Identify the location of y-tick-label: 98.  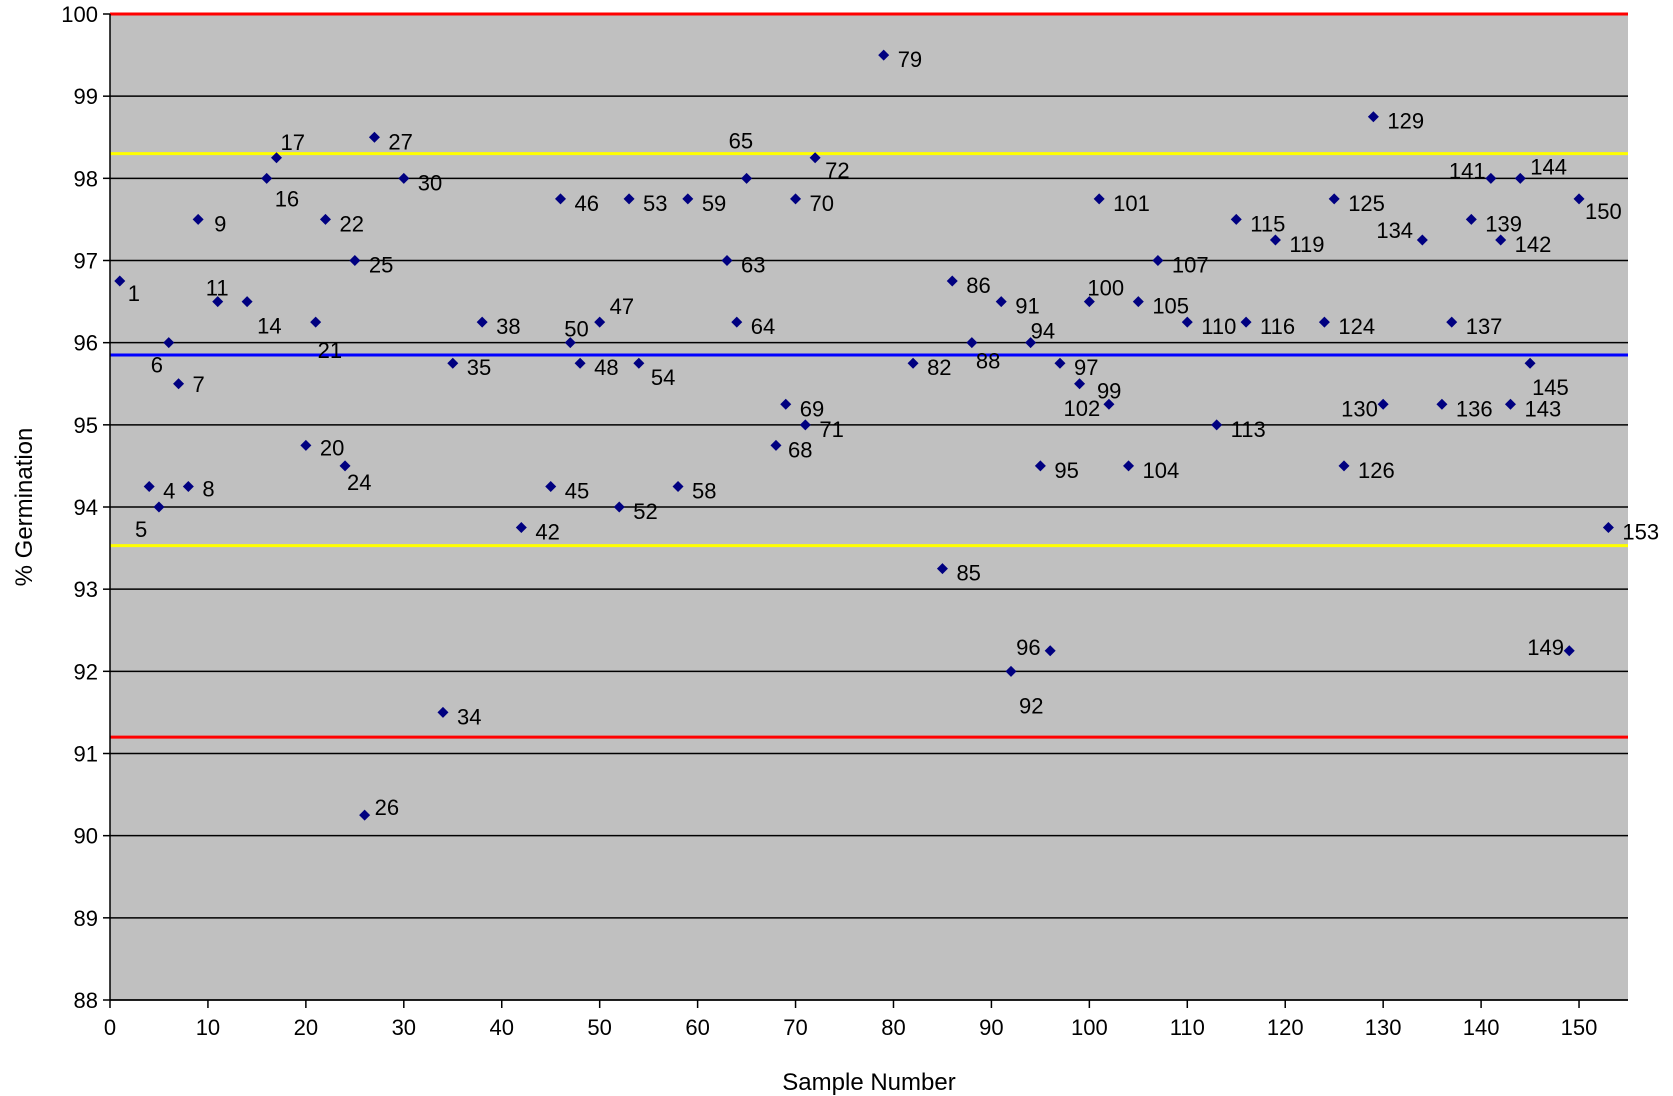
(86, 178).